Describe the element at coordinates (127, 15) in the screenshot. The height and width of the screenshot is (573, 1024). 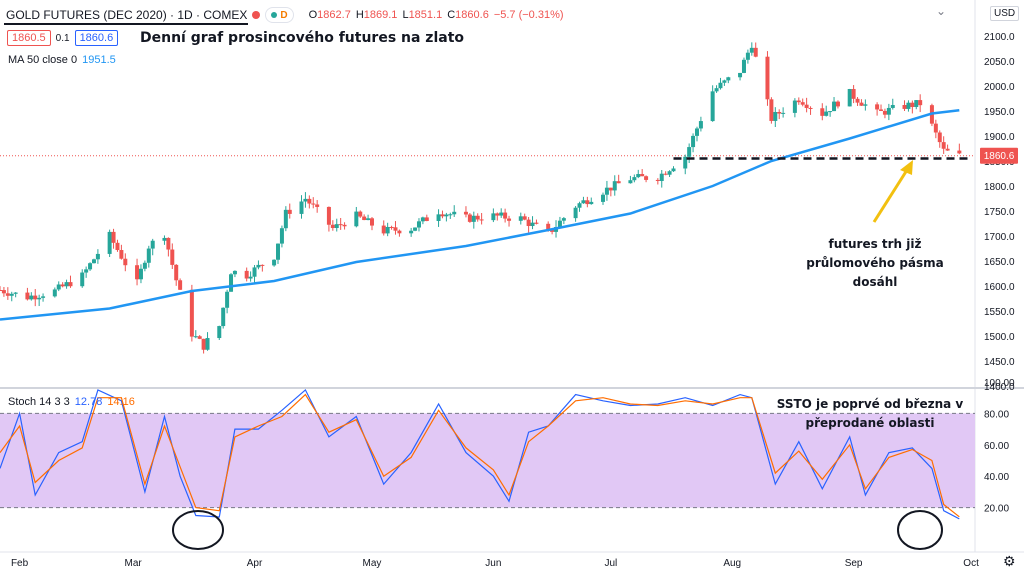
I see `symbol-title: GOLD FUTURES (DEC 2020) · 1D · COMEX` at that location.